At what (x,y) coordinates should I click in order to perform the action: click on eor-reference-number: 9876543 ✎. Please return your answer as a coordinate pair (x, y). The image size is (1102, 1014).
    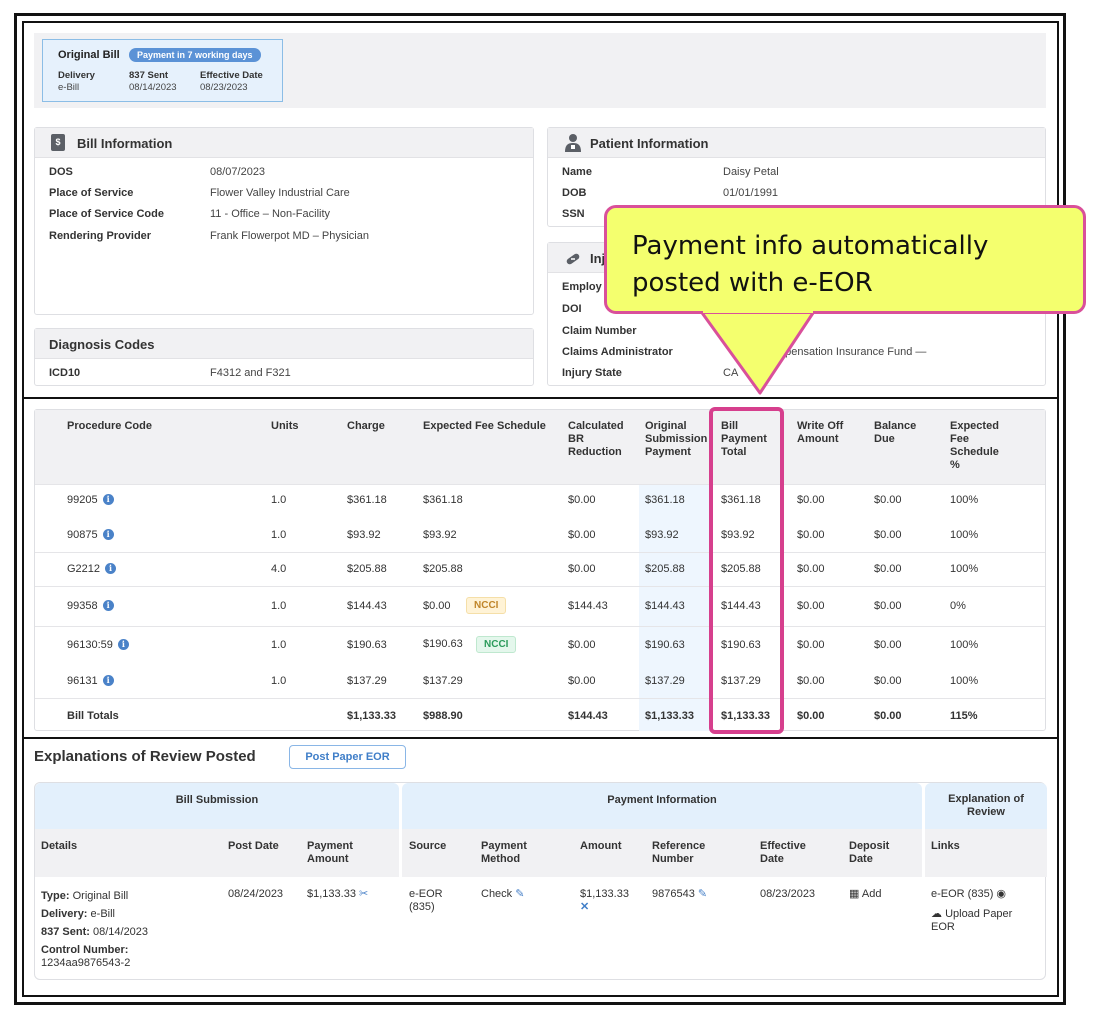
    Looking at the image, I should click on (680, 894).